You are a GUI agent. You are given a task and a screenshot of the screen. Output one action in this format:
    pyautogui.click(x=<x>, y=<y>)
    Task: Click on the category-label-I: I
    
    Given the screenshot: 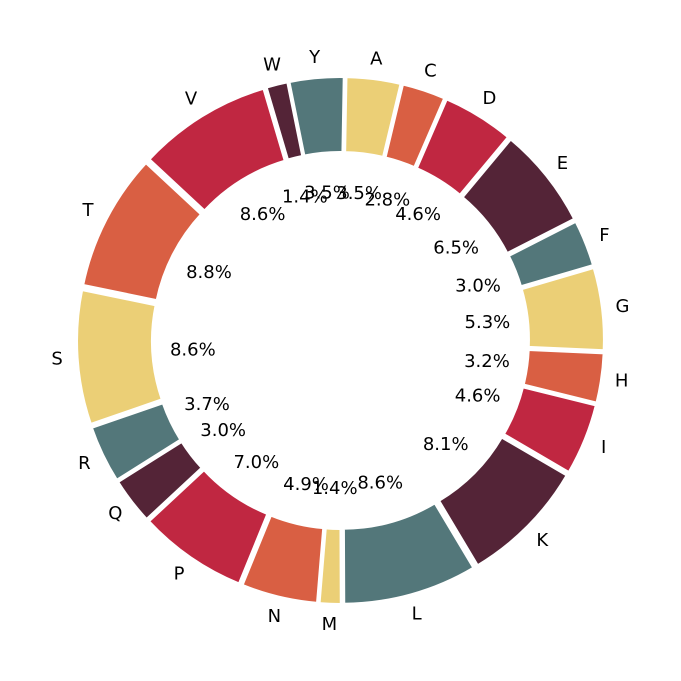 What is the action you would take?
    pyautogui.click(x=603, y=447)
    